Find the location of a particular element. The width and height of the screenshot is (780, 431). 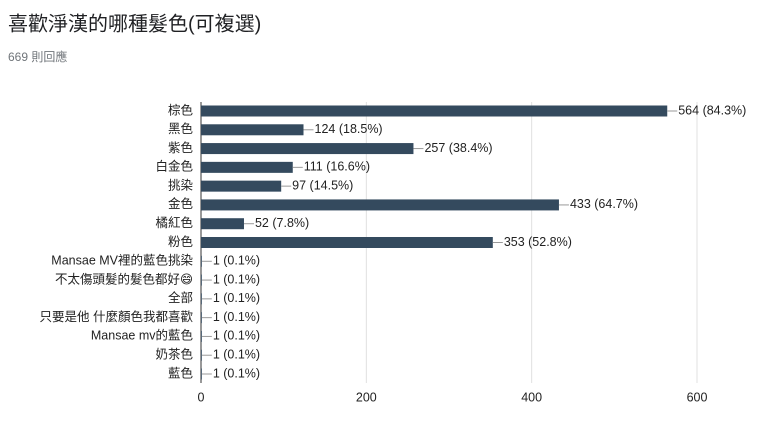

x-tick-label: 0 is located at coordinates (201, 397).